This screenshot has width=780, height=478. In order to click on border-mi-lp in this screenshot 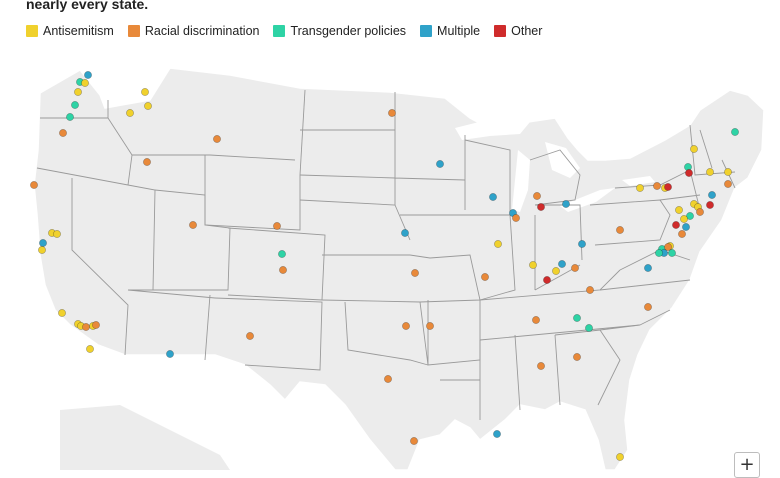, I will do `click(555, 177)`.